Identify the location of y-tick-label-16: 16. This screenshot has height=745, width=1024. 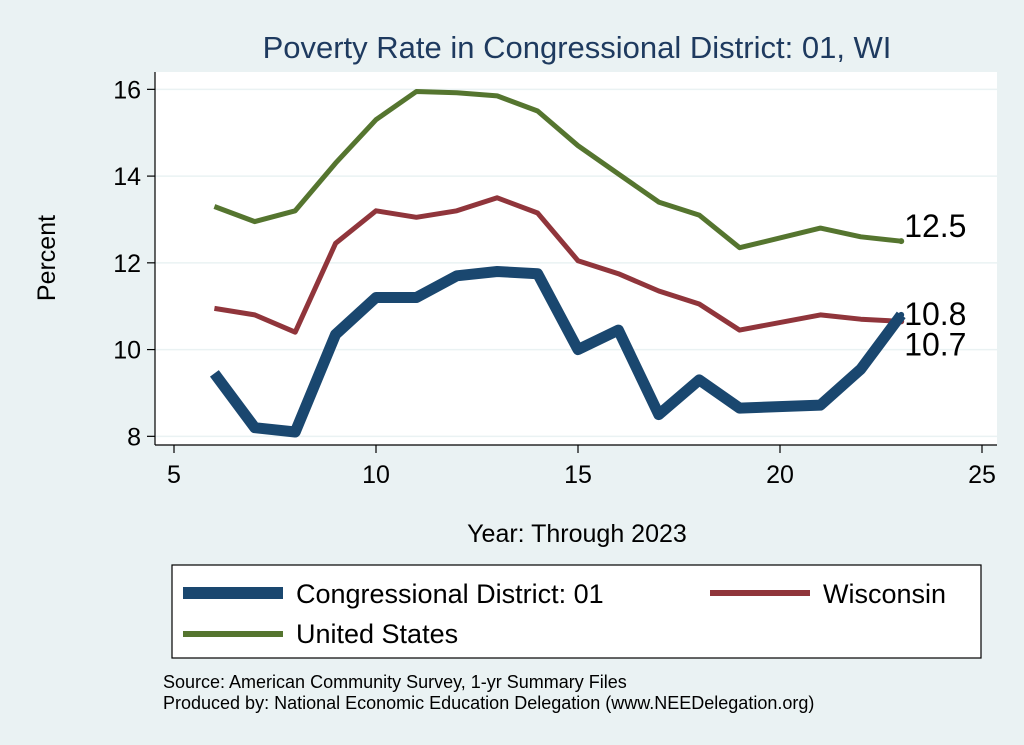
(127, 90).